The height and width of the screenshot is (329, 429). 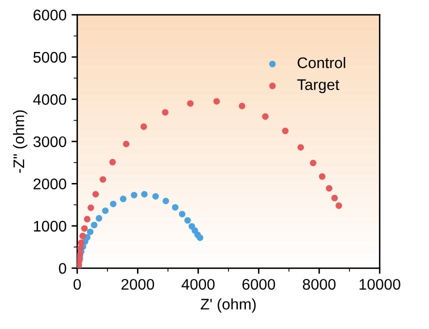 What do you see at coordinates (50, 226) in the screenshot?
I see `y-tick-label: 1000` at bounding box center [50, 226].